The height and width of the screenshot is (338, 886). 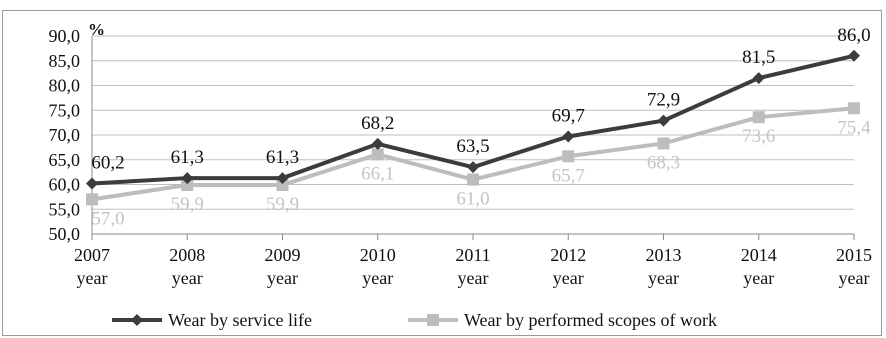 What do you see at coordinates (759, 255) in the screenshot?
I see `x-tick-label: 2014` at bounding box center [759, 255].